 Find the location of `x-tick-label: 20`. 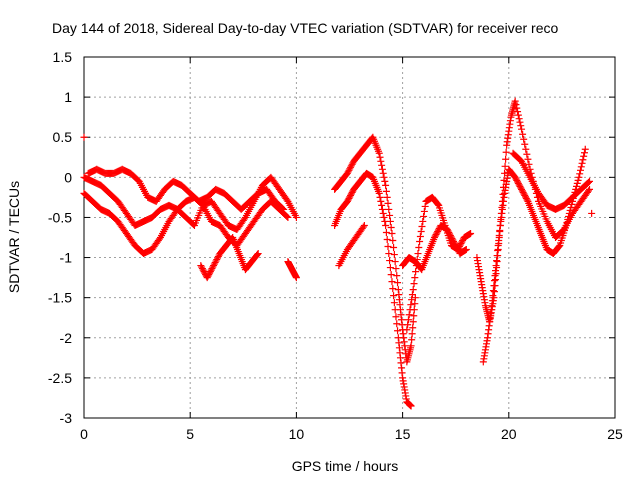

x-tick-label: 20 is located at coordinates (509, 434).